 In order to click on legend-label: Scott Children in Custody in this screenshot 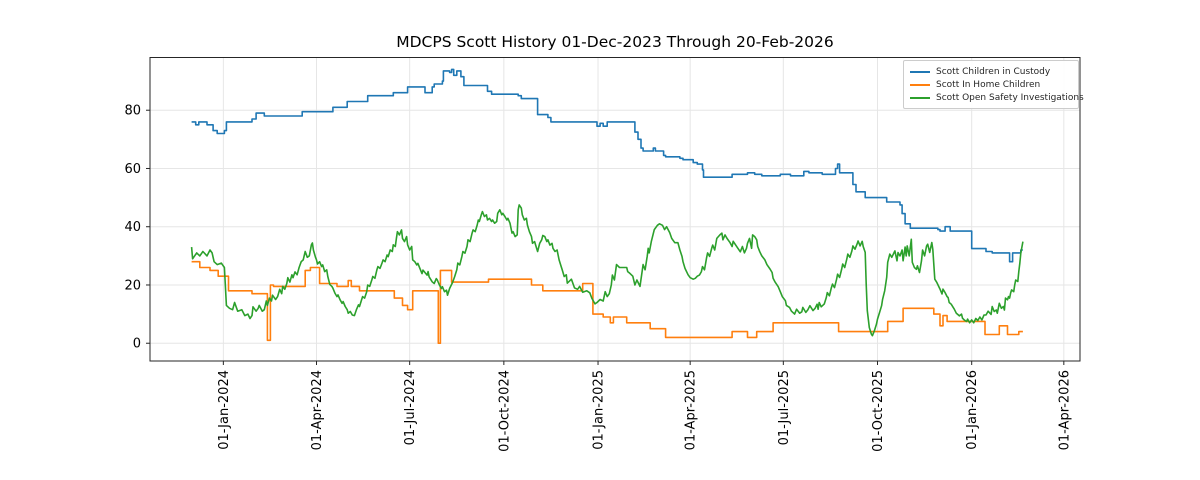, I will do `click(993, 71)`.